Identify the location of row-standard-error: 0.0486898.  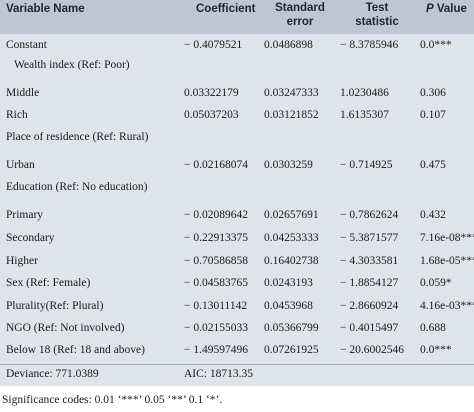
(288, 45).